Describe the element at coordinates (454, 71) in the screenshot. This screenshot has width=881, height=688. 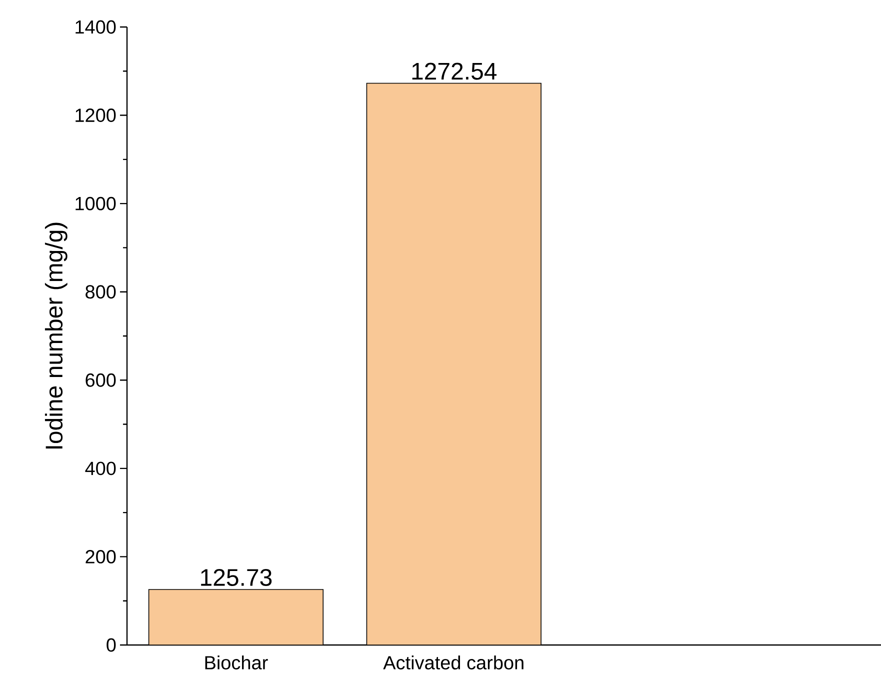
I see `data-label: 1272.54` at that location.